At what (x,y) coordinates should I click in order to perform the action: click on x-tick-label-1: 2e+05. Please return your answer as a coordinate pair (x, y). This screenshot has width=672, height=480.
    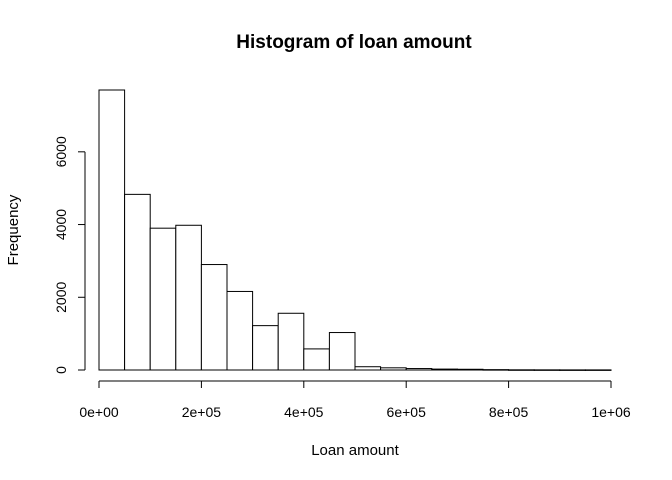
    Looking at the image, I should click on (202, 412).